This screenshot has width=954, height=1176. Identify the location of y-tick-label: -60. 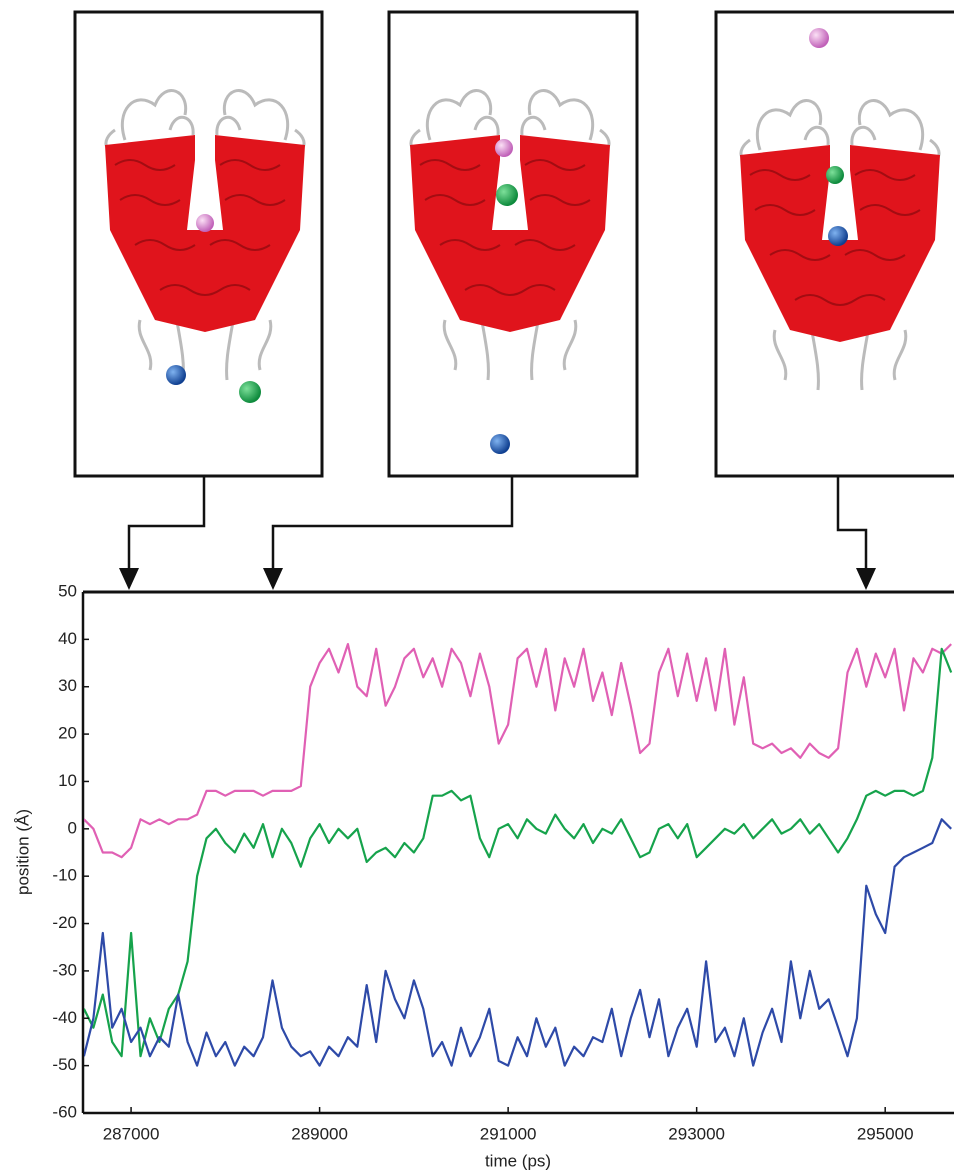
(64, 1111).